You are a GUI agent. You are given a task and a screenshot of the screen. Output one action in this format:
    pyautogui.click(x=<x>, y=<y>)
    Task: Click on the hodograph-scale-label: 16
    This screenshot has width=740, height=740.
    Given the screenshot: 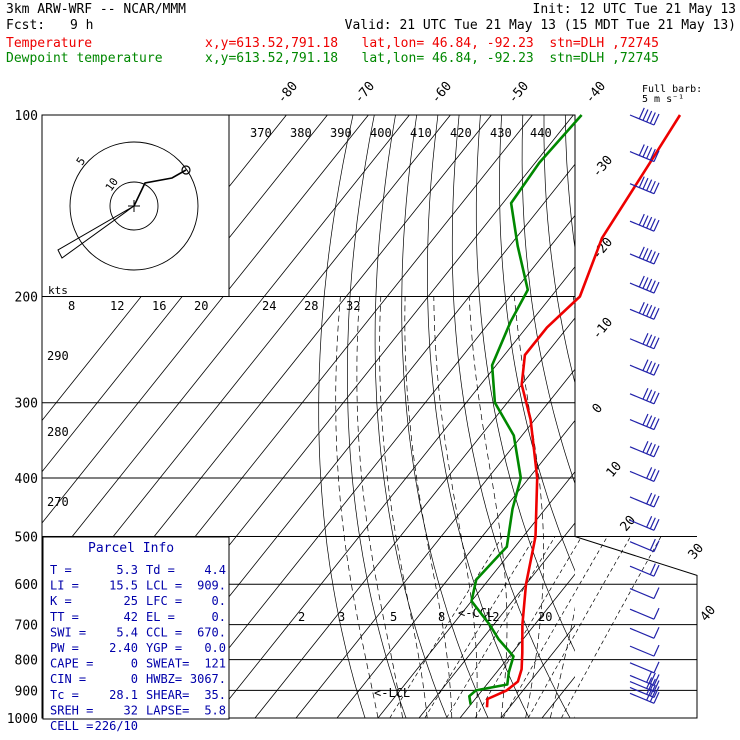 What is the action you would take?
    pyautogui.click(x=159, y=306)
    